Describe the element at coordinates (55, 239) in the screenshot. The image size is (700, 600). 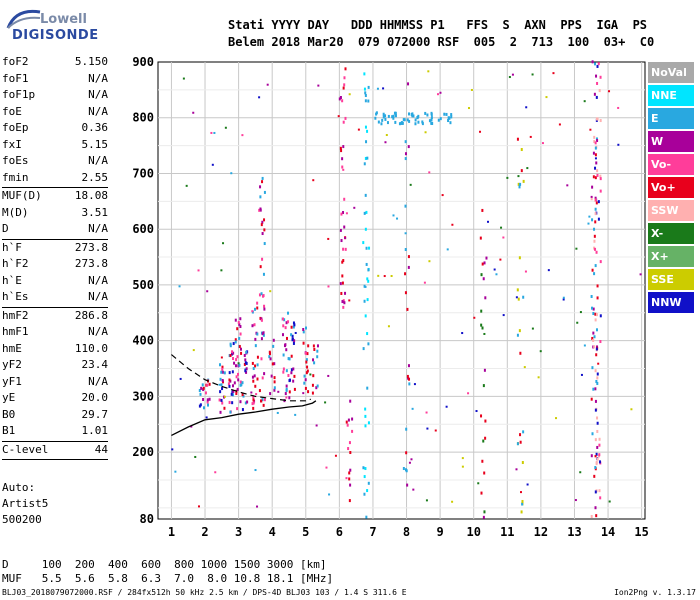
I see `param-separator` at that location.